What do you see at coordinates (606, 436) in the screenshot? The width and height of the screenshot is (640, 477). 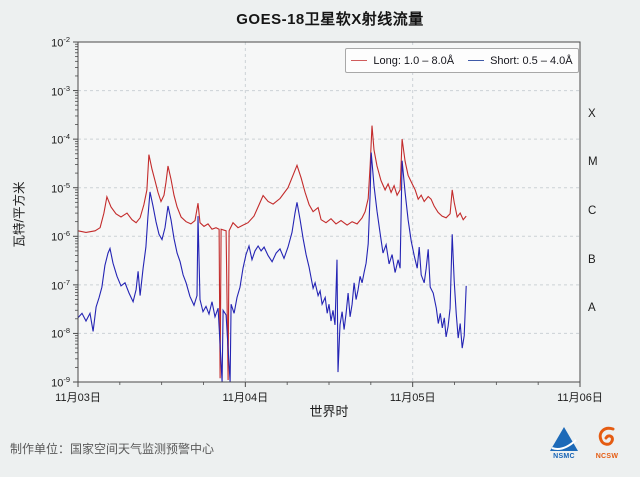 I see `ncsw-swirl-icon` at bounding box center [606, 436].